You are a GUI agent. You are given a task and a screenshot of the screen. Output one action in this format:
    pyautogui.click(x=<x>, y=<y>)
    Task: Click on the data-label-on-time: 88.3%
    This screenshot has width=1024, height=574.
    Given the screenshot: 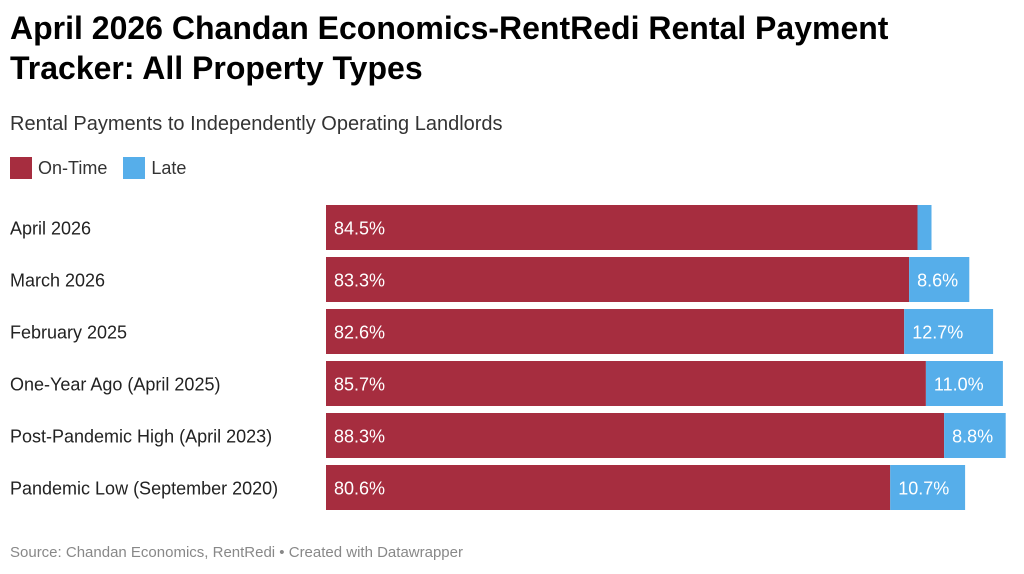 What is the action you would take?
    pyautogui.click(x=359, y=437)
    